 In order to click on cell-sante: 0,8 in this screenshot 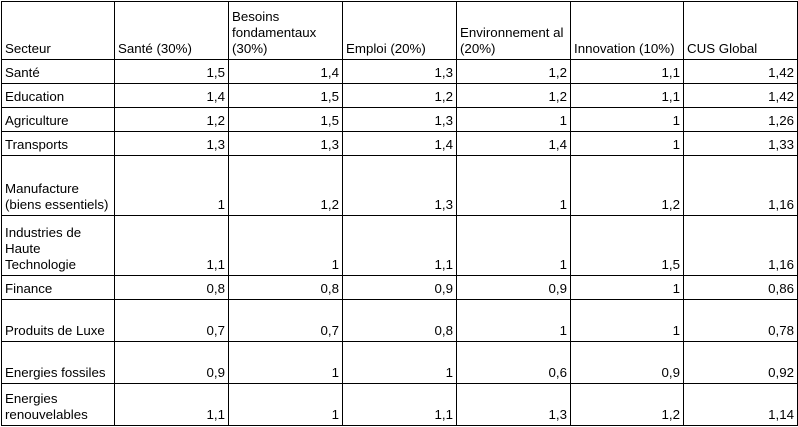, I will do `click(171, 287)`.